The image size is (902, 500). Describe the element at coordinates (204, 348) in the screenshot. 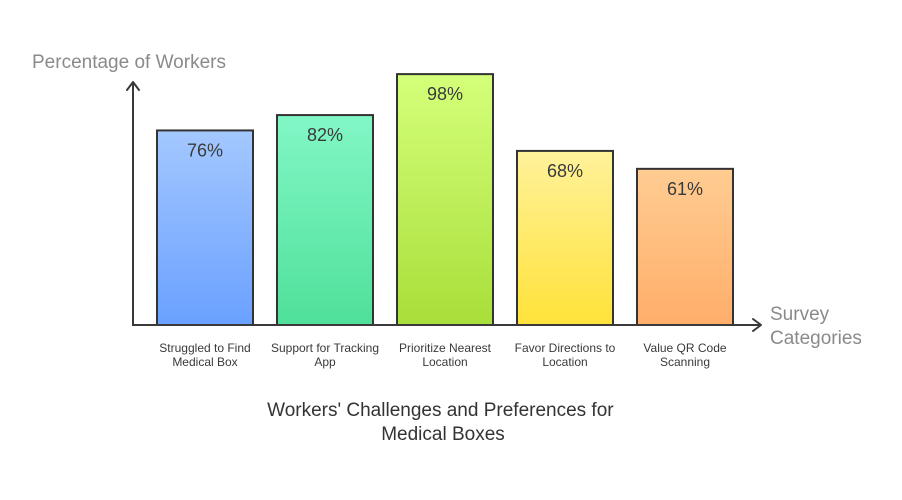

I see `category-label-line: Struggled to Find` at that location.